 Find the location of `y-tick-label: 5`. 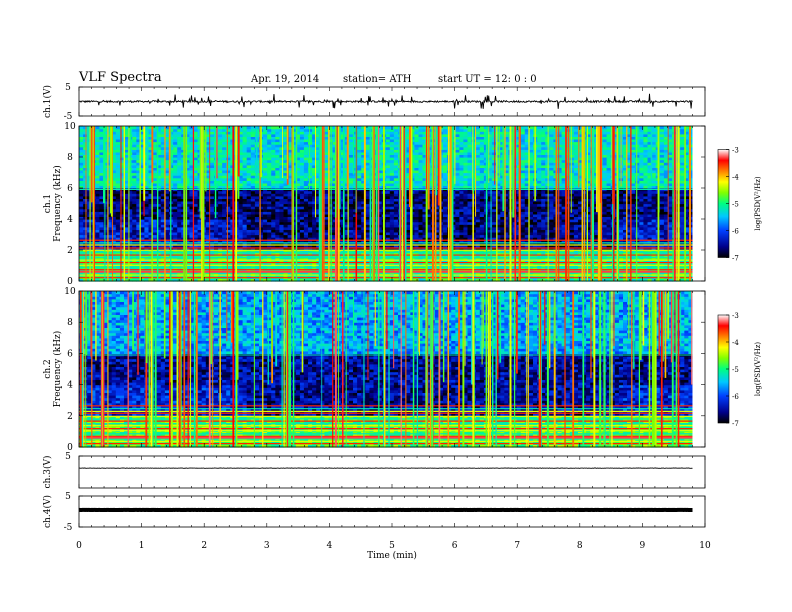

y-tick-label: 5 is located at coordinates (68, 88).